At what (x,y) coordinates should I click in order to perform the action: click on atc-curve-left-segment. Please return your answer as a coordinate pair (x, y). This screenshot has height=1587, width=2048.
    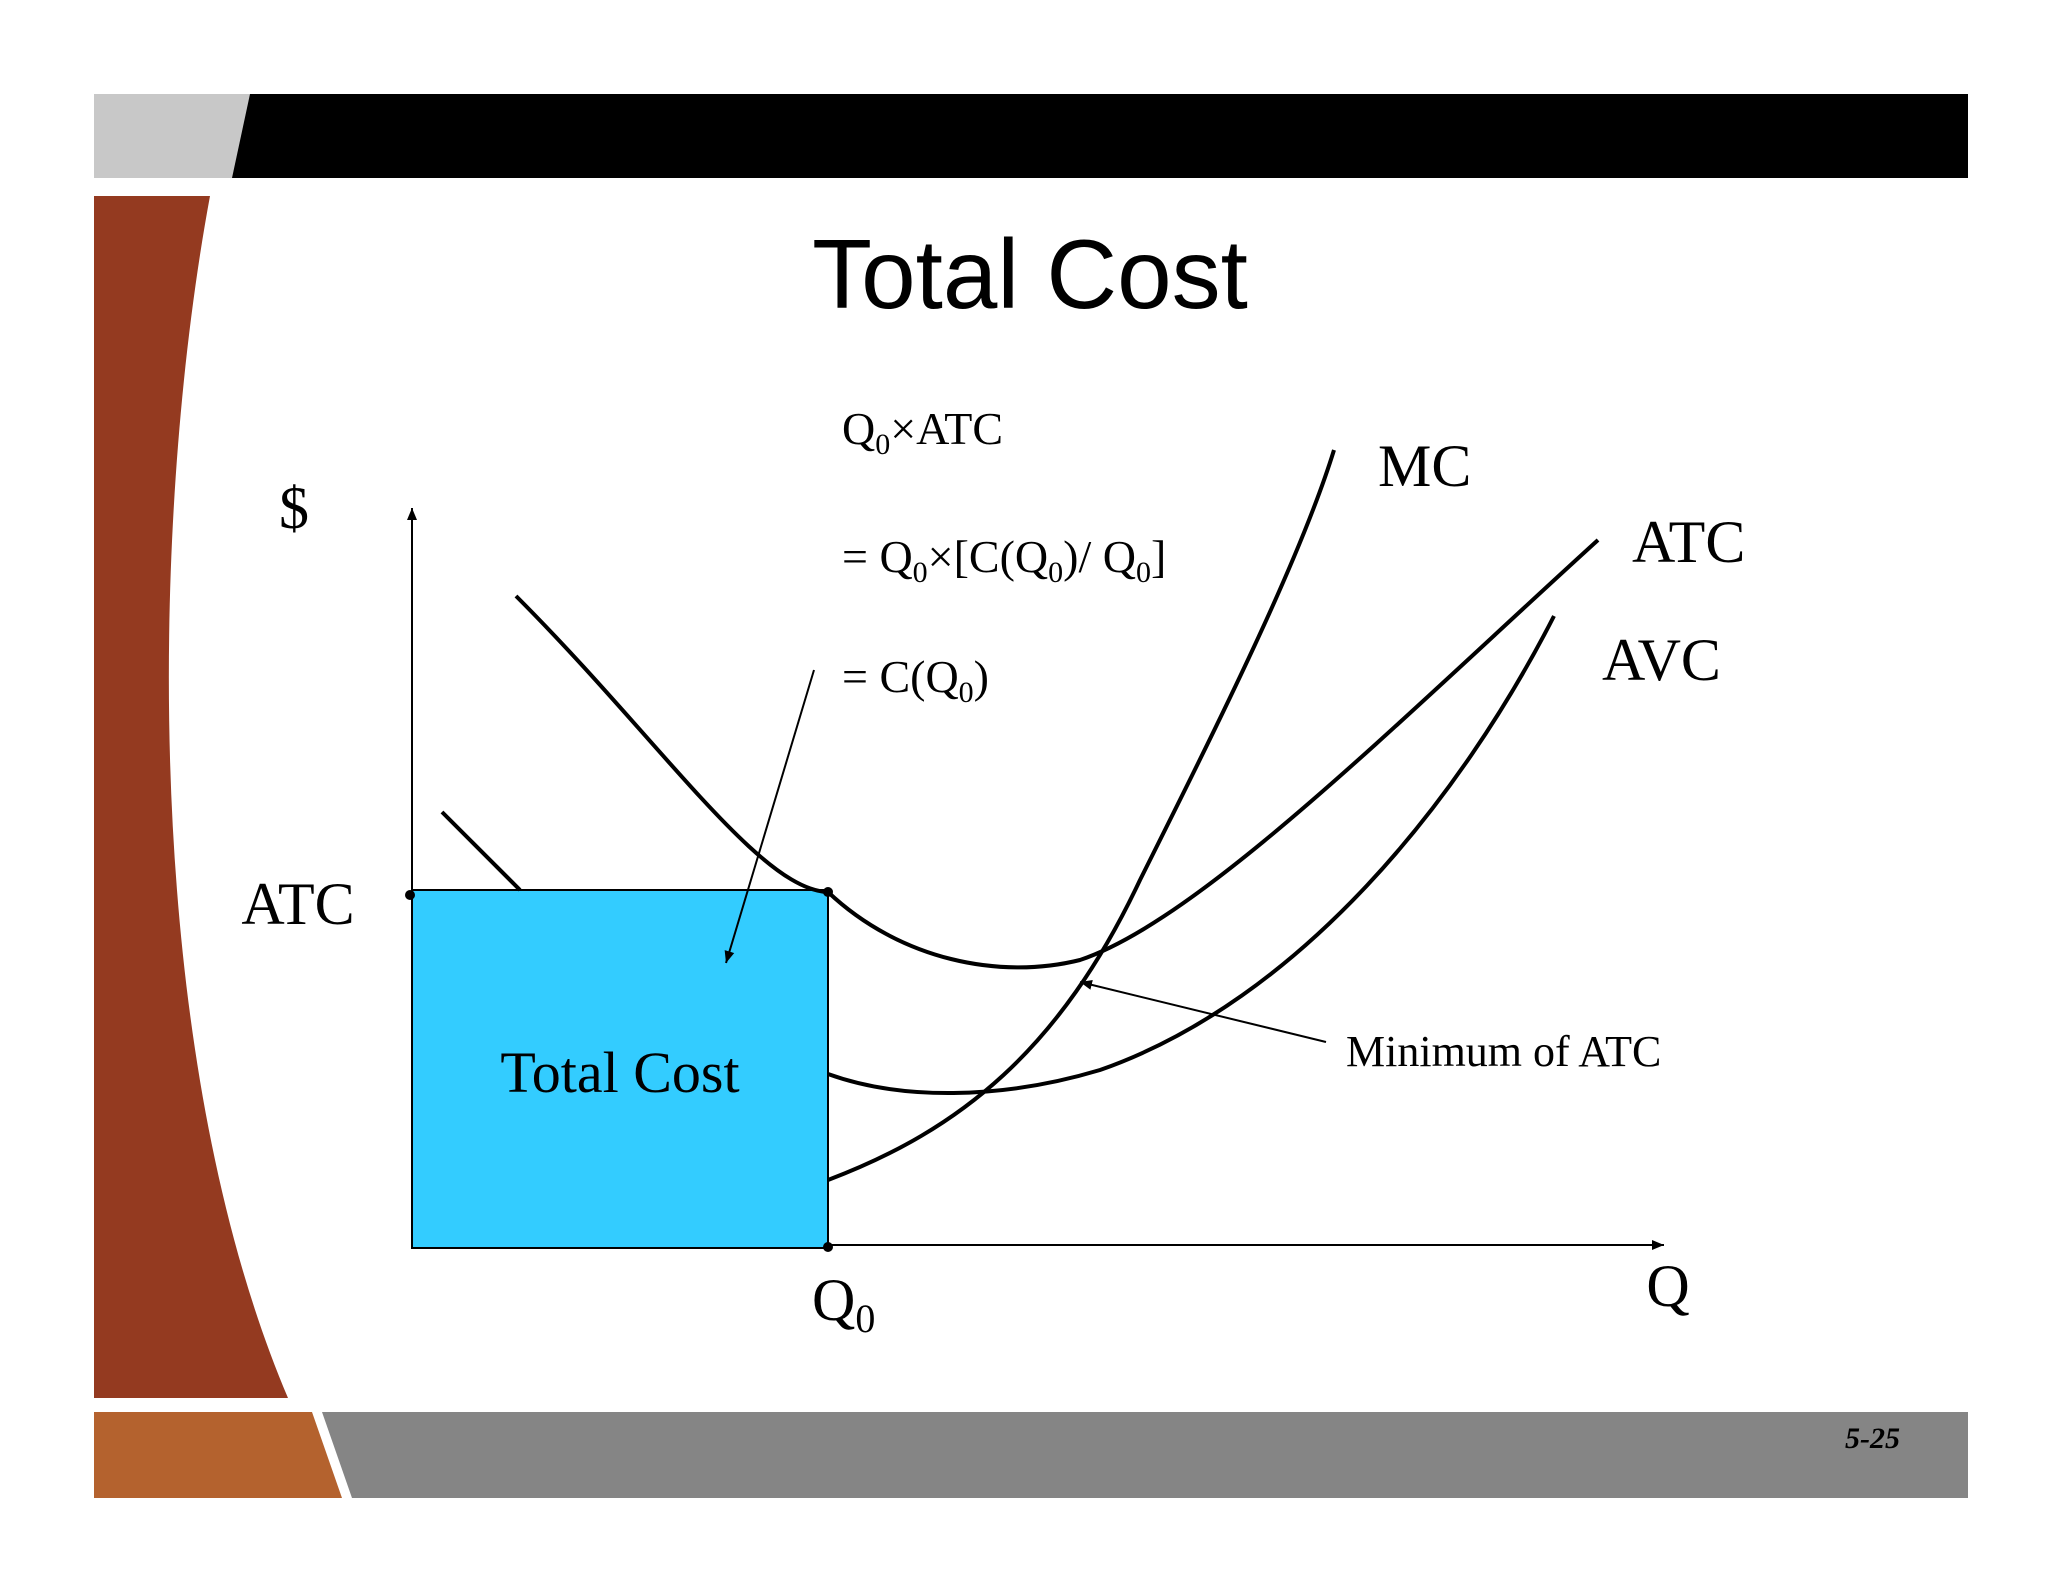
    Looking at the image, I should click on (481, 851).